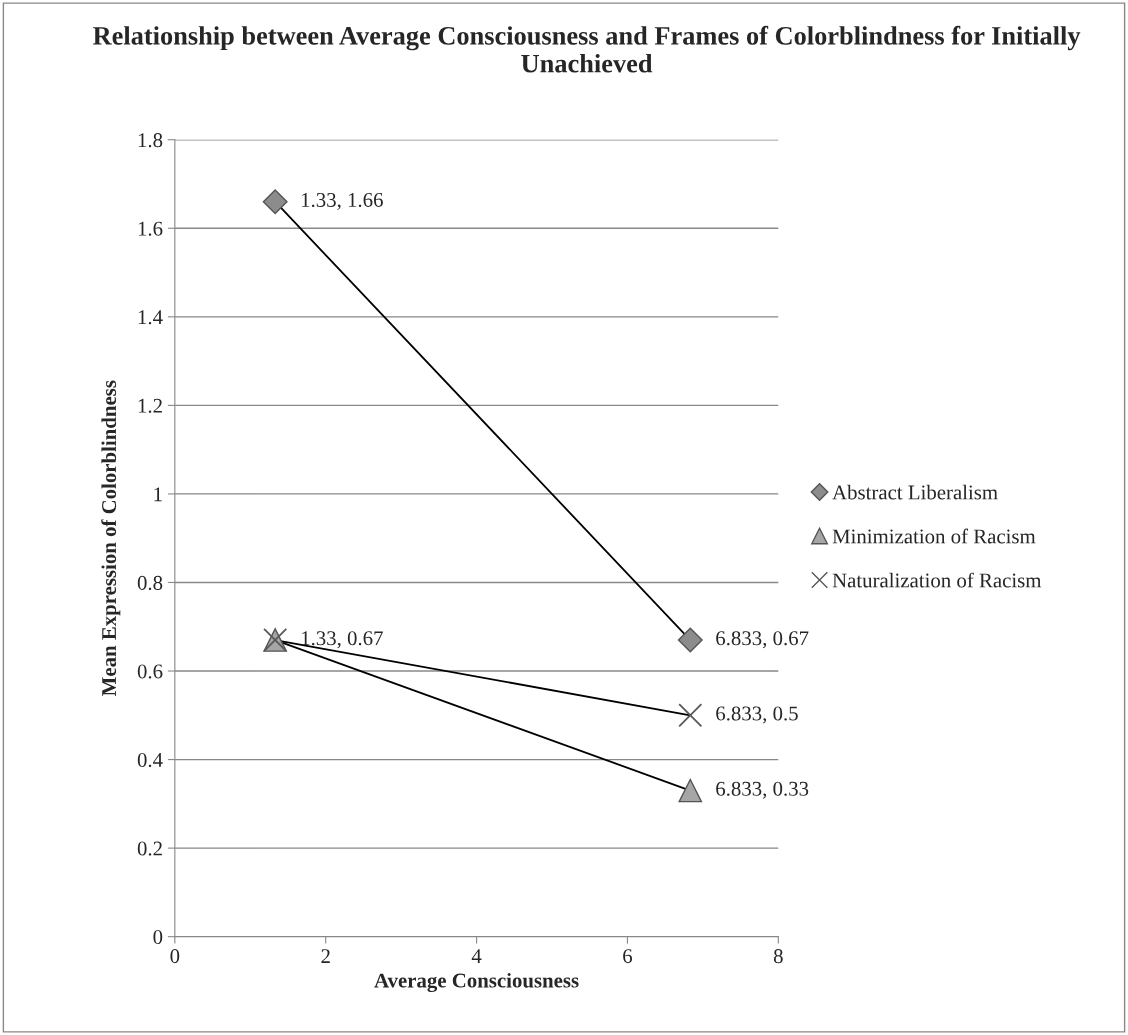 The image size is (1128, 1035). What do you see at coordinates (915, 492) in the screenshot?
I see `legend-label: Abstract Liberalism` at bounding box center [915, 492].